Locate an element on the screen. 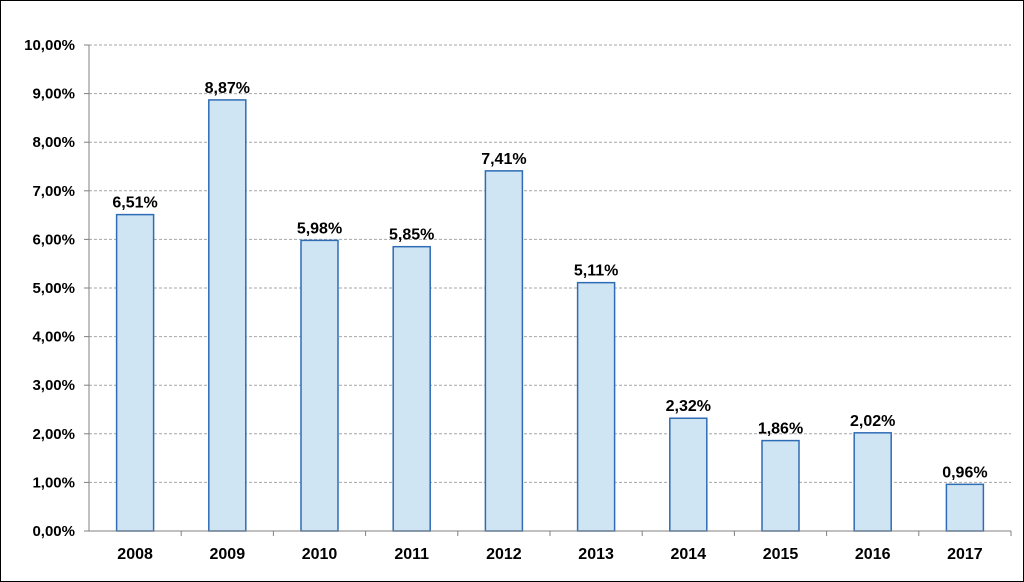  x-tick-label: 2013 is located at coordinates (596, 554).